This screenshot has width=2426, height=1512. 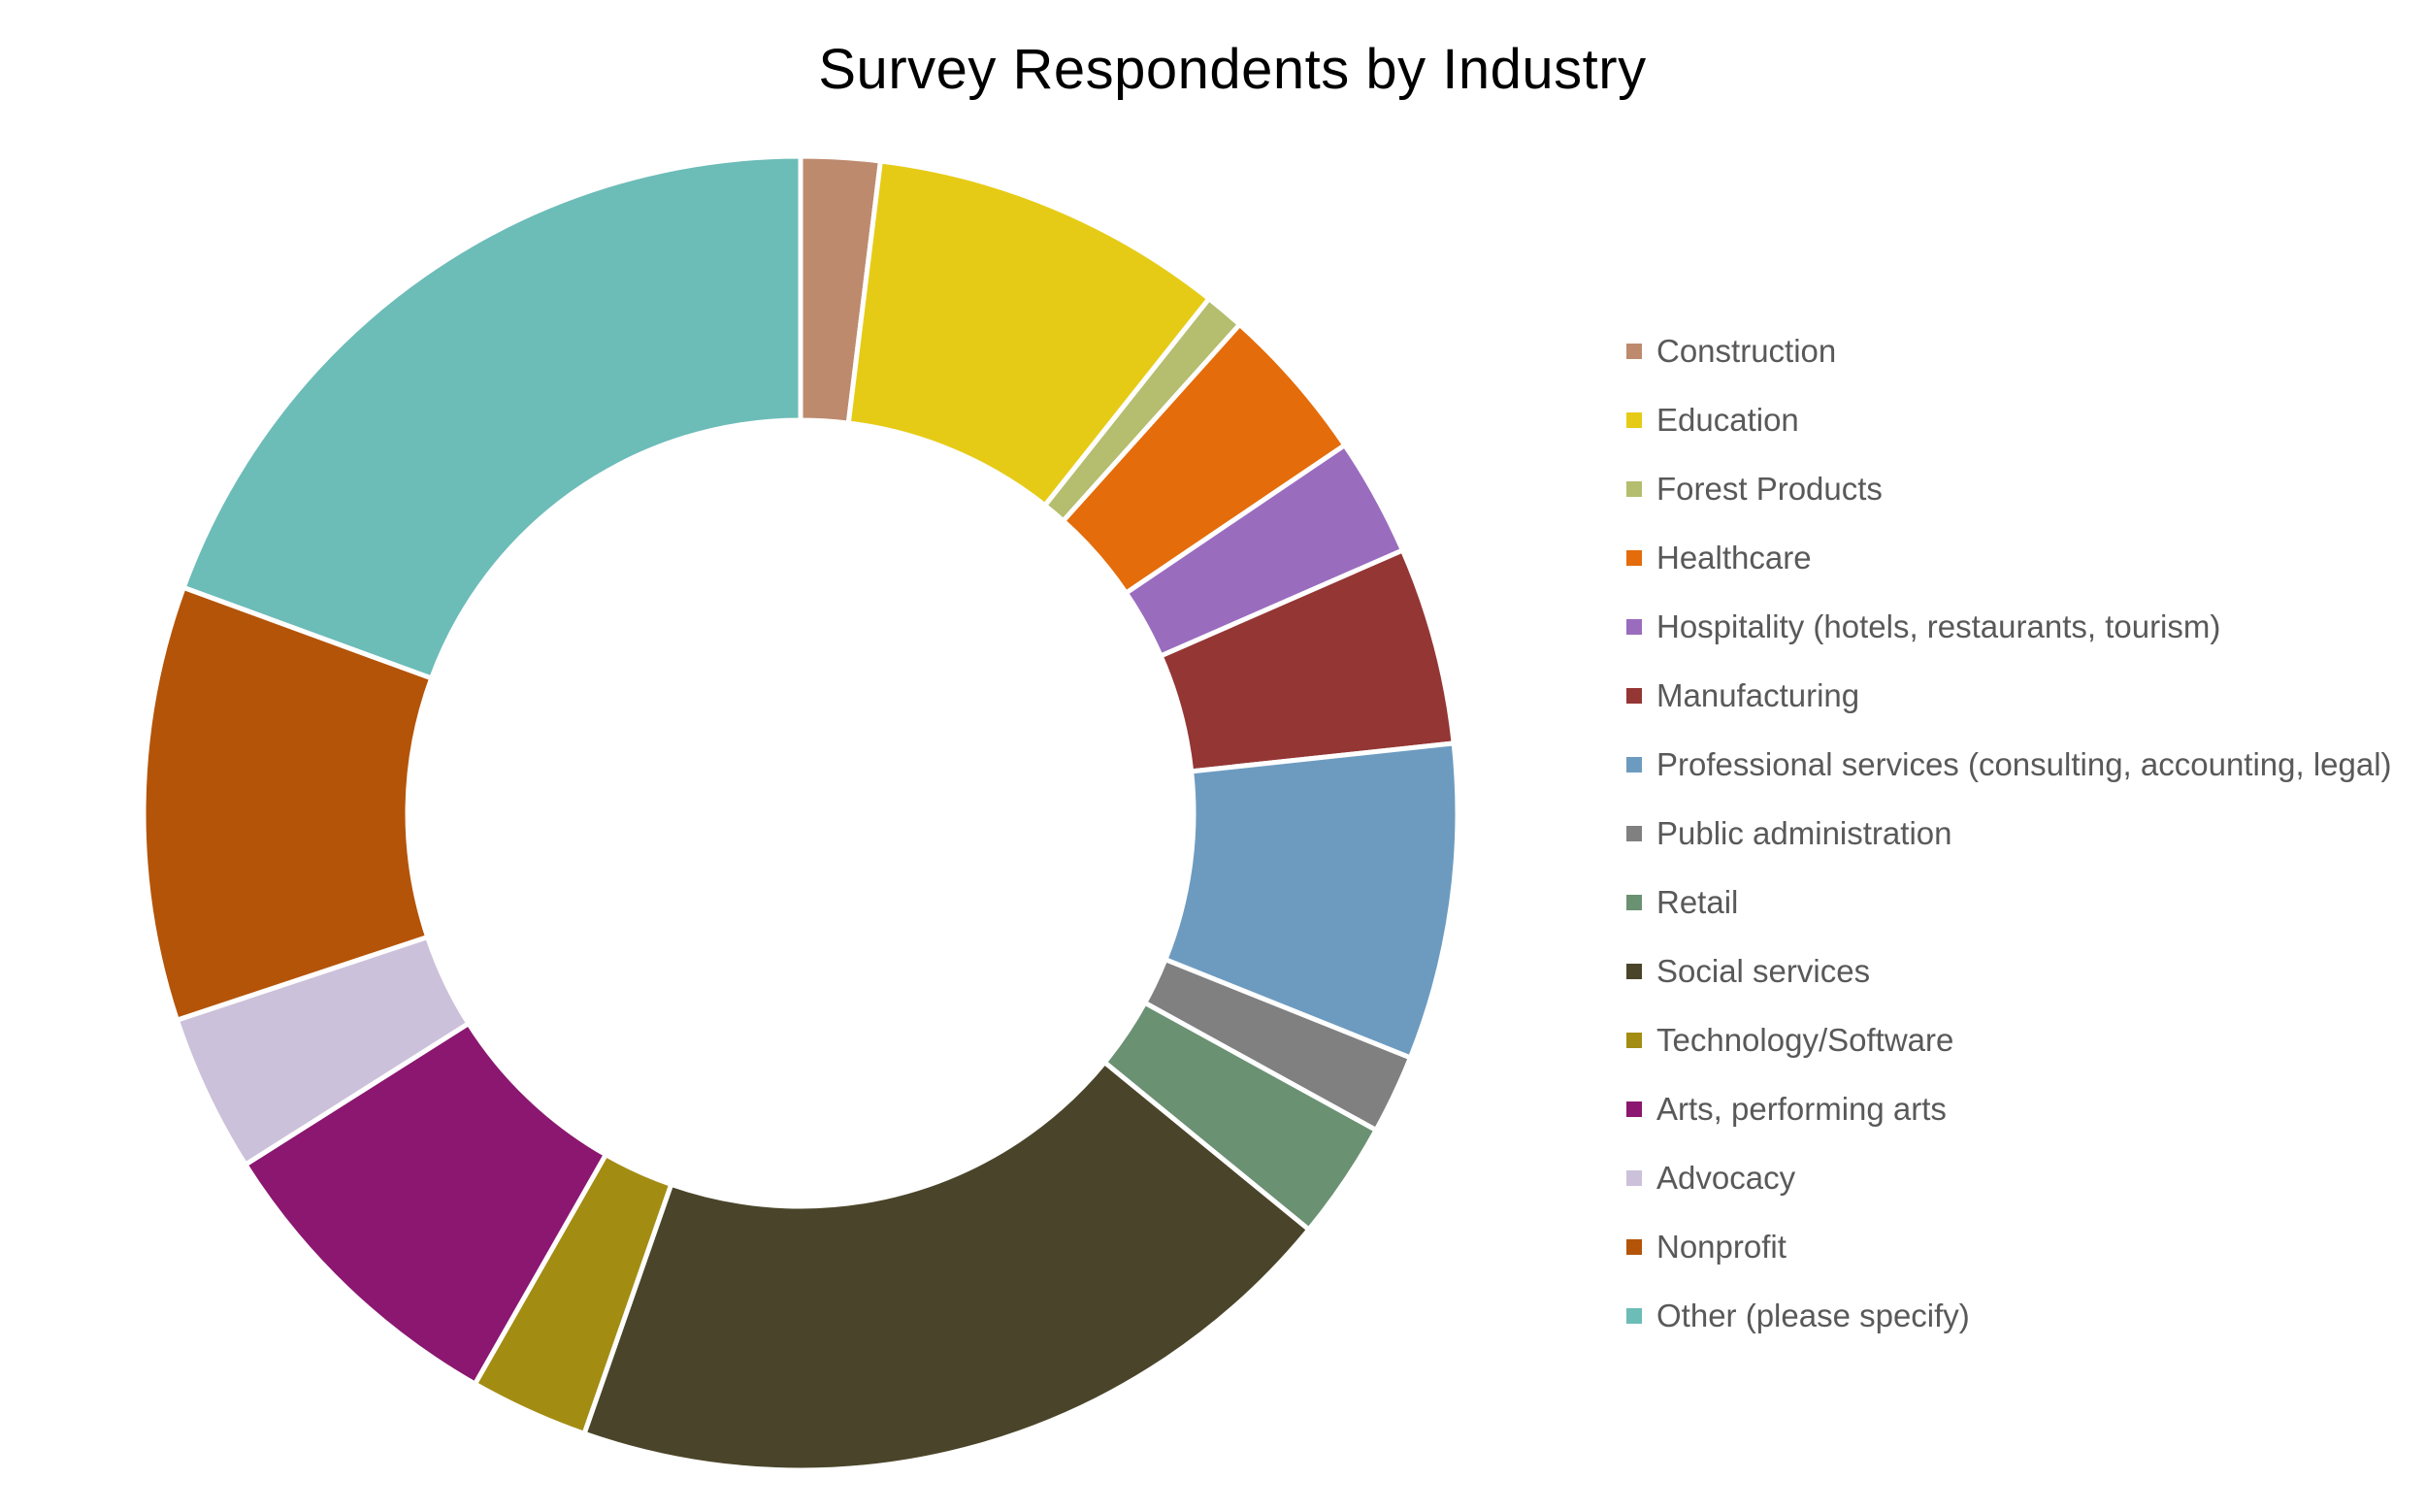 What do you see at coordinates (1804, 832) in the screenshot?
I see `legend-label: Public administration` at bounding box center [1804, 832].